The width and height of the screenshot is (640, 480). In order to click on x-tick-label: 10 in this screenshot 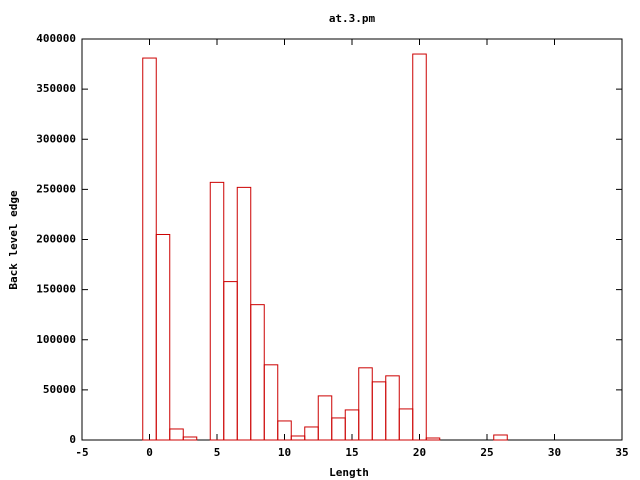, I will do `click(284, 452)`.